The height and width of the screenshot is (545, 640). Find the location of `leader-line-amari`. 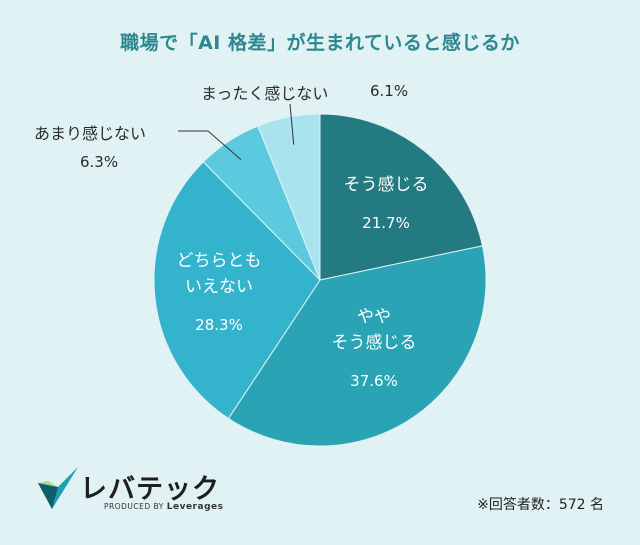

leader-line-amari is located at coordinates (210, 145).